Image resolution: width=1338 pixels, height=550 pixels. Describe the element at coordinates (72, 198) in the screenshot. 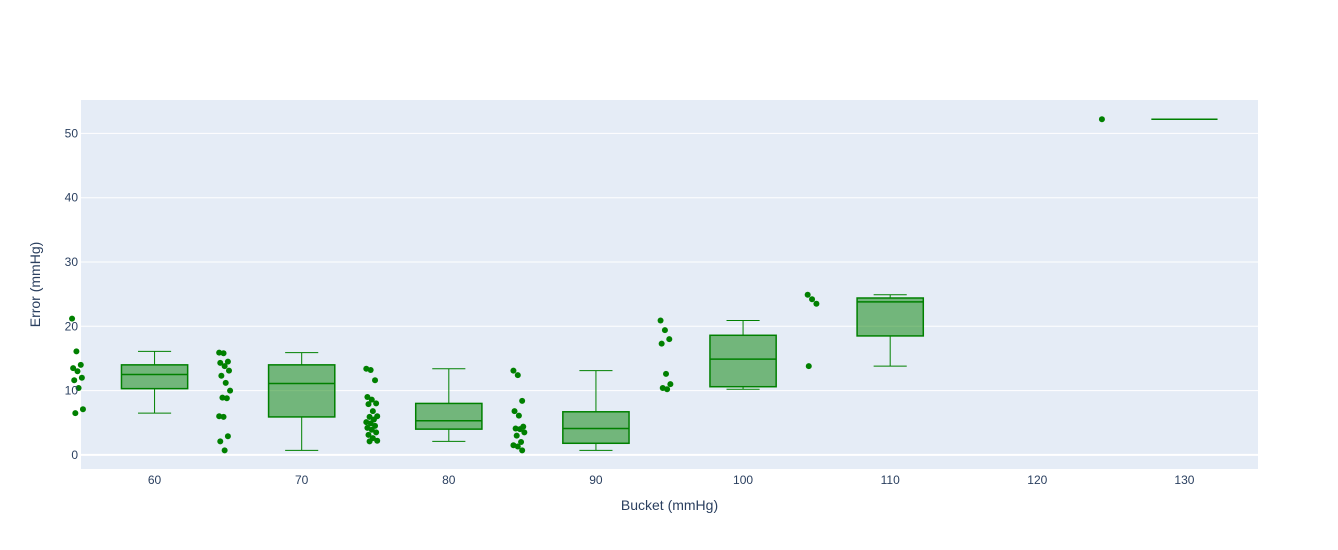

I see `y-tick-label: 40` at that location.